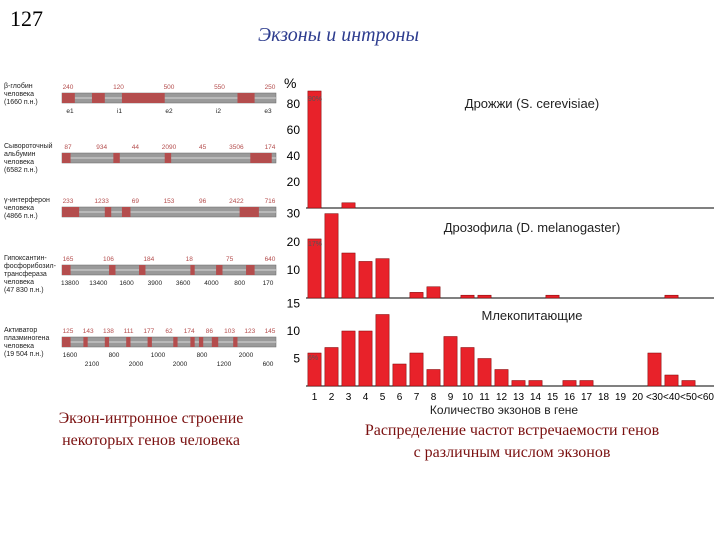 This screenshot has width=720, height=540. Describe the element at coordinates (88, 331) in the screenshot. I see `gene-segment-length: 143` at that location.